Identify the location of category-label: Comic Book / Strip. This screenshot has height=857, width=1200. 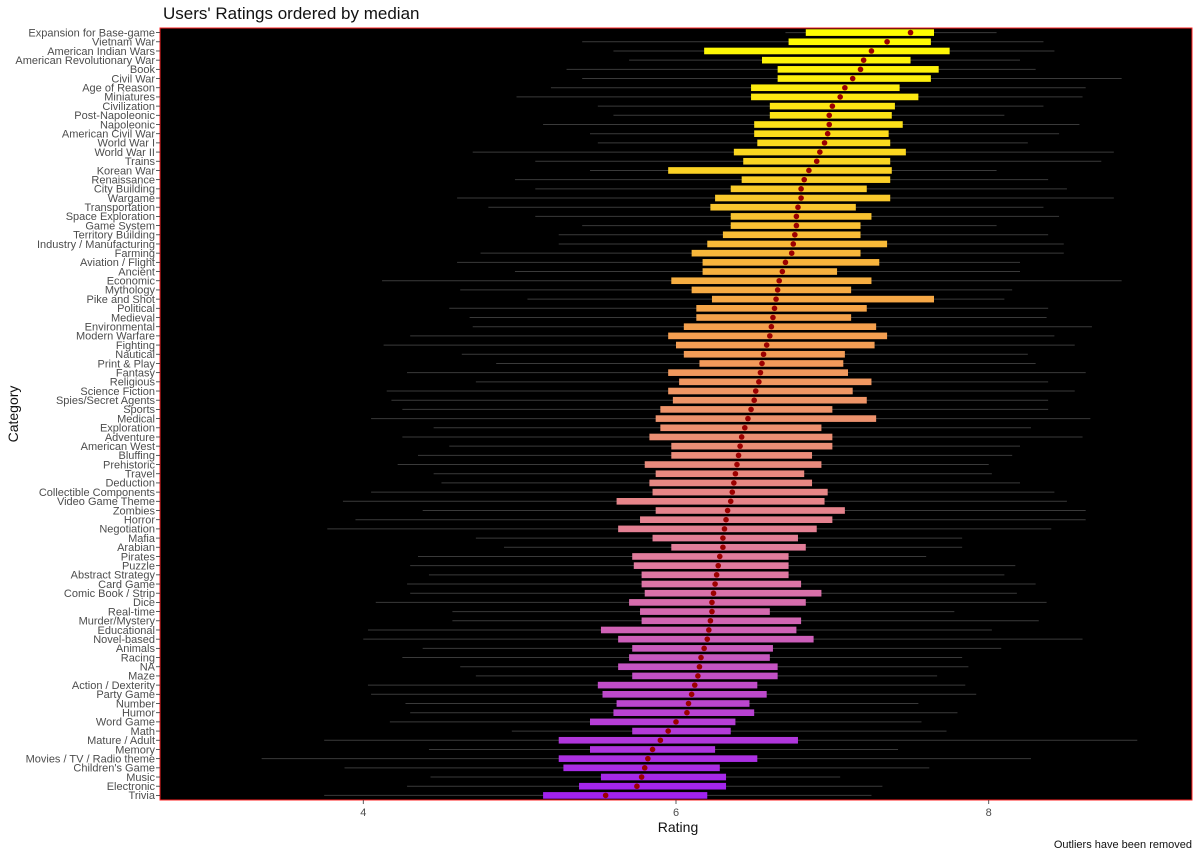
(109, 594).